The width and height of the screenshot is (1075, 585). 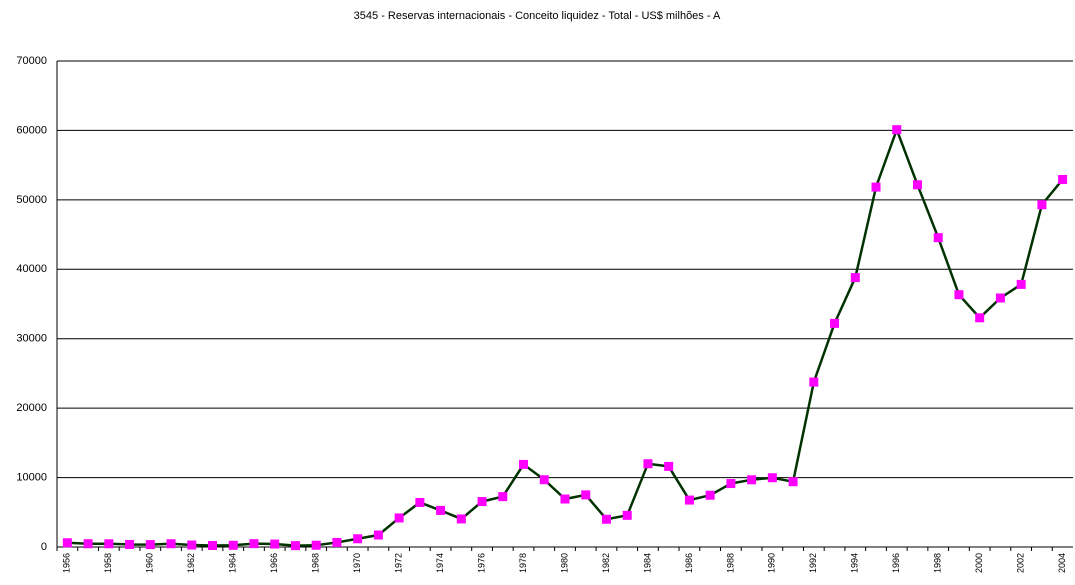 What do you see at coordinates (108, 563) in the screenshot?
I see `x-tick-label: 1958` at bounding box center [108, 563].